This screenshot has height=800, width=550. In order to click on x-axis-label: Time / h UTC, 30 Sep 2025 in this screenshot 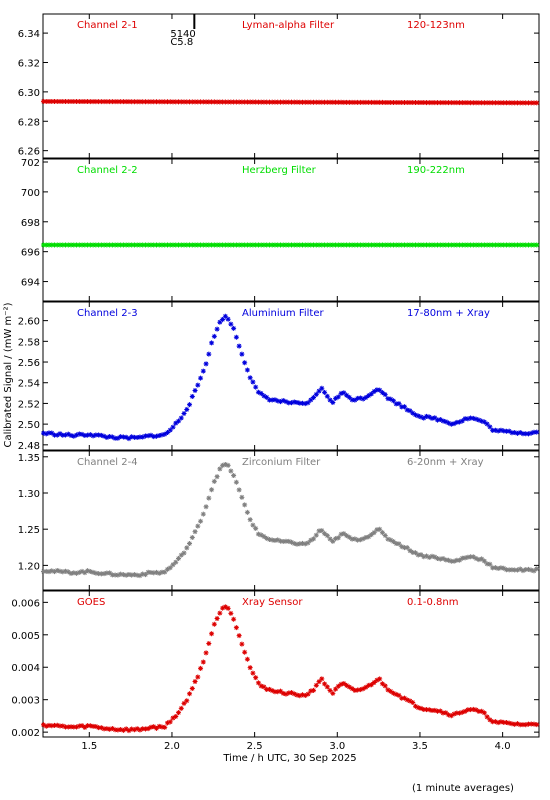, I will do `click(289, 758)`.